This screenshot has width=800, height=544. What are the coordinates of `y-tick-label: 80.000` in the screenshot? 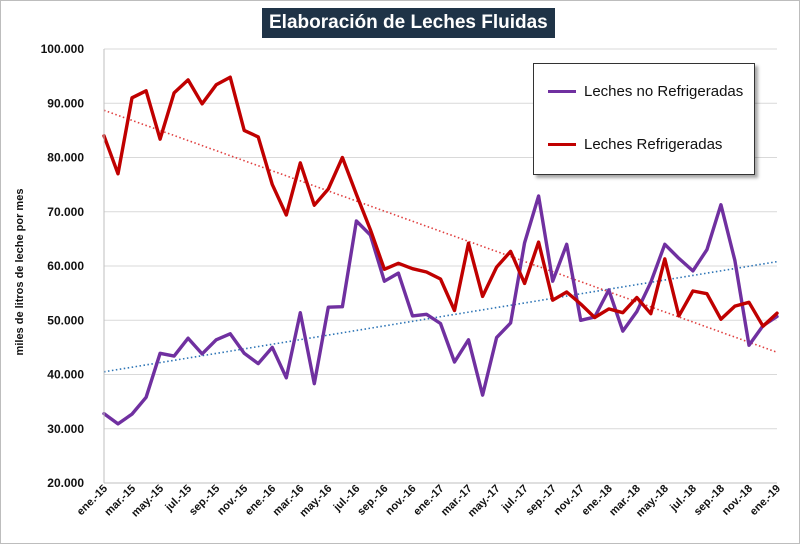 It's located at (65, 158).